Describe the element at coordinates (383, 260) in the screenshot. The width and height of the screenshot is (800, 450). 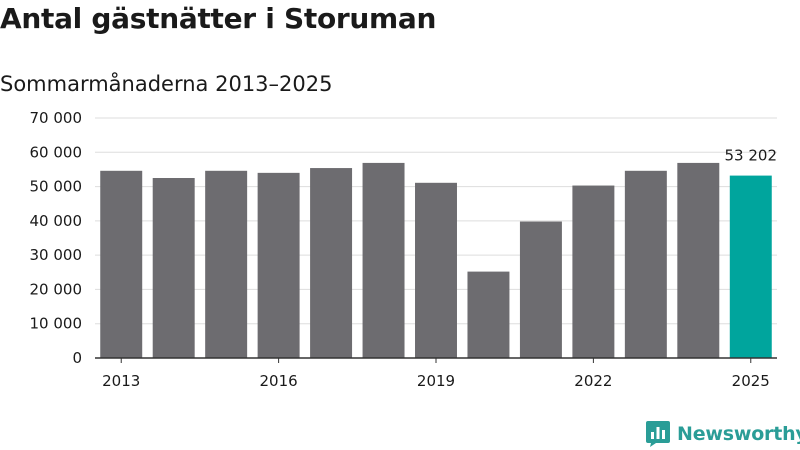
I see `bar-2018` at that location.